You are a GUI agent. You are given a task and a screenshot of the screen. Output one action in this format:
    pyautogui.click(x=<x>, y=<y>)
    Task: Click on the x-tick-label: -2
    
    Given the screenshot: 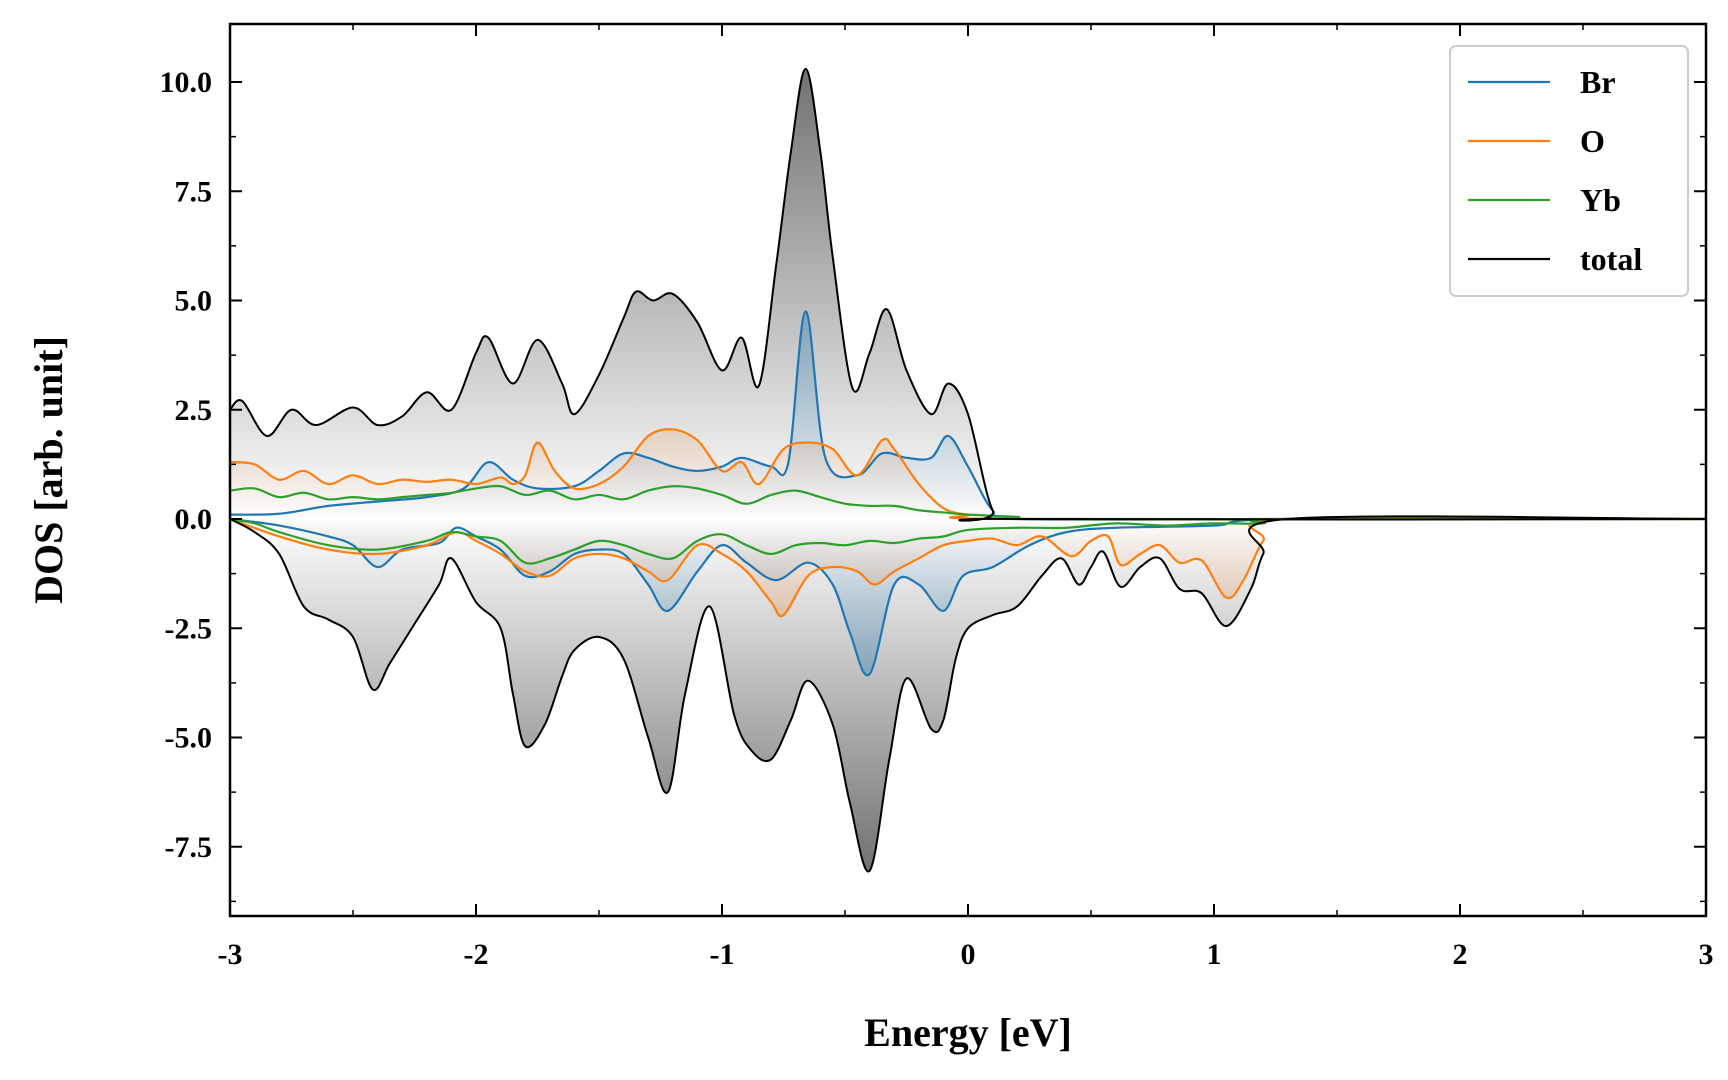 What is the action you would take?
    pyautogui.click(x=476, y=954)
    